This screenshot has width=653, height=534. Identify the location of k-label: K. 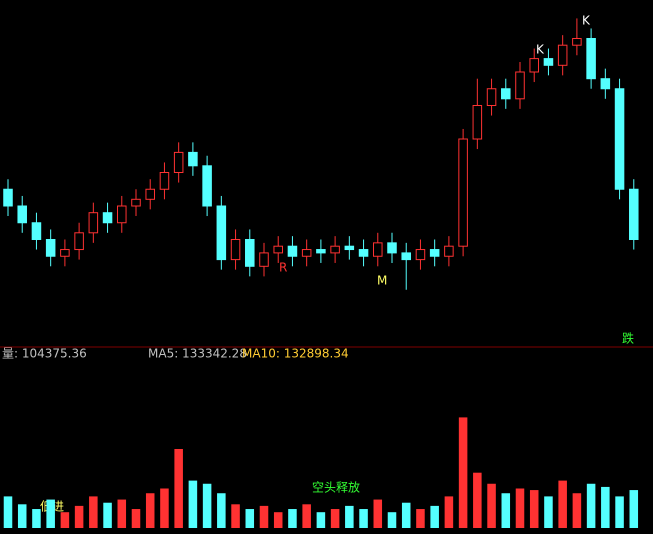
(540, 50).